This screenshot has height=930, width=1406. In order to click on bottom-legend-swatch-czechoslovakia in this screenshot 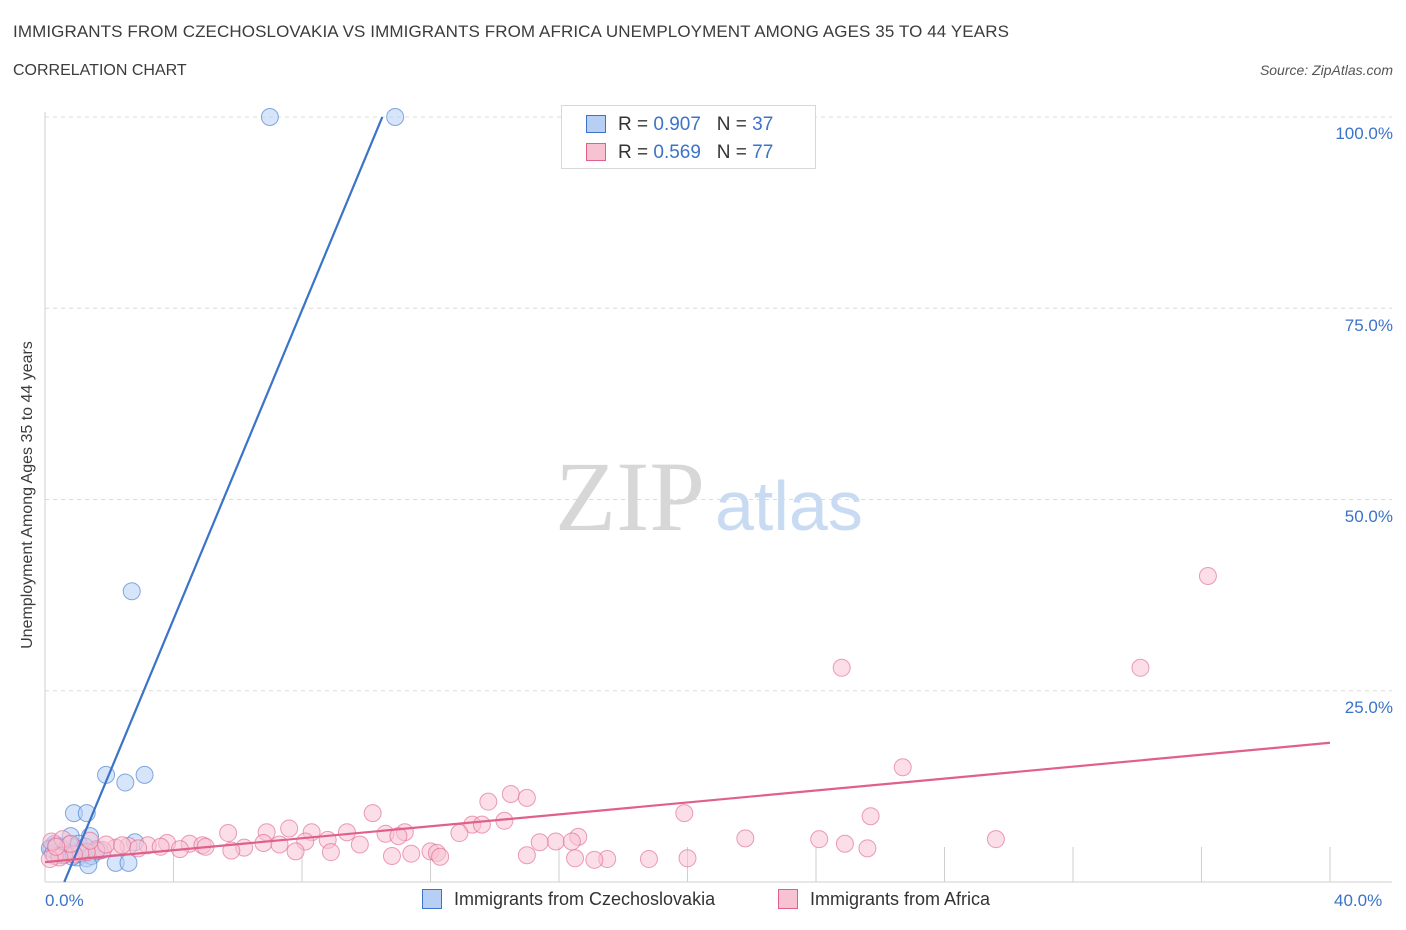, I will do `click(432, 899)`.